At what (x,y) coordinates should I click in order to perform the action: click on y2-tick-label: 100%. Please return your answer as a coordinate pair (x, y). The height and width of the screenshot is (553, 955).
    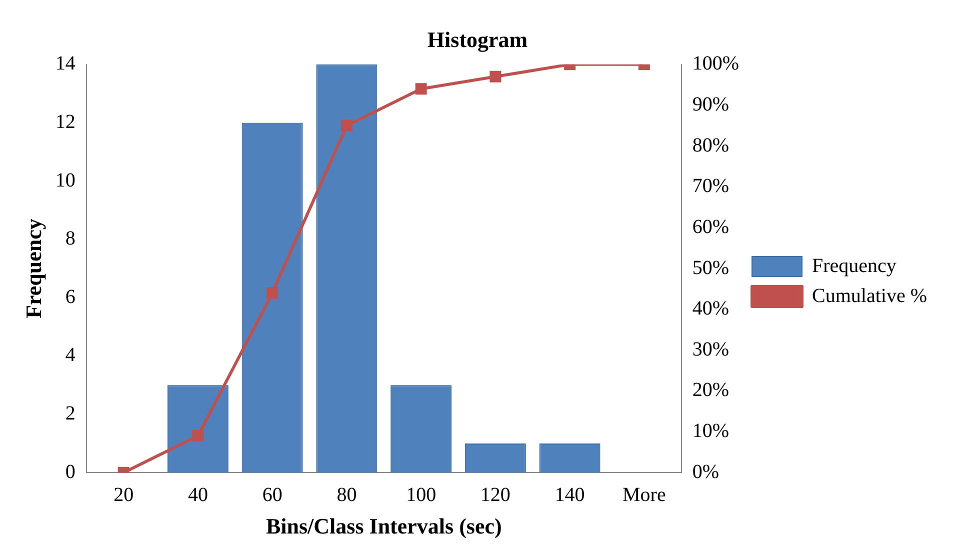
    Looking at the image, I should click on (716, 63).